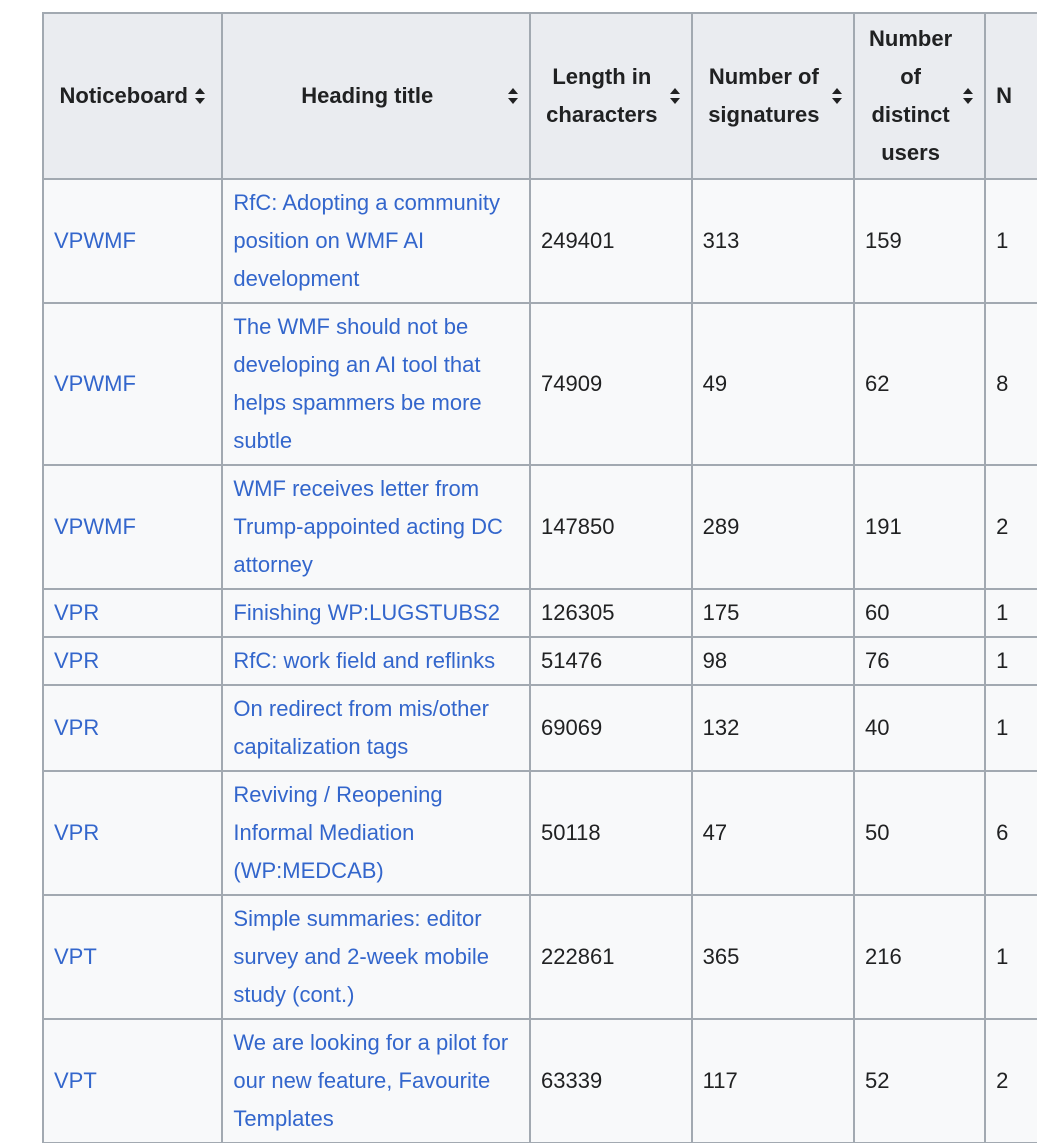 The image size is (1037, 1143). What do you see at coordinates (764, 95) in the screenshot?
I see `column-header-label: Number of signatures` at bounding box center [764, 95].